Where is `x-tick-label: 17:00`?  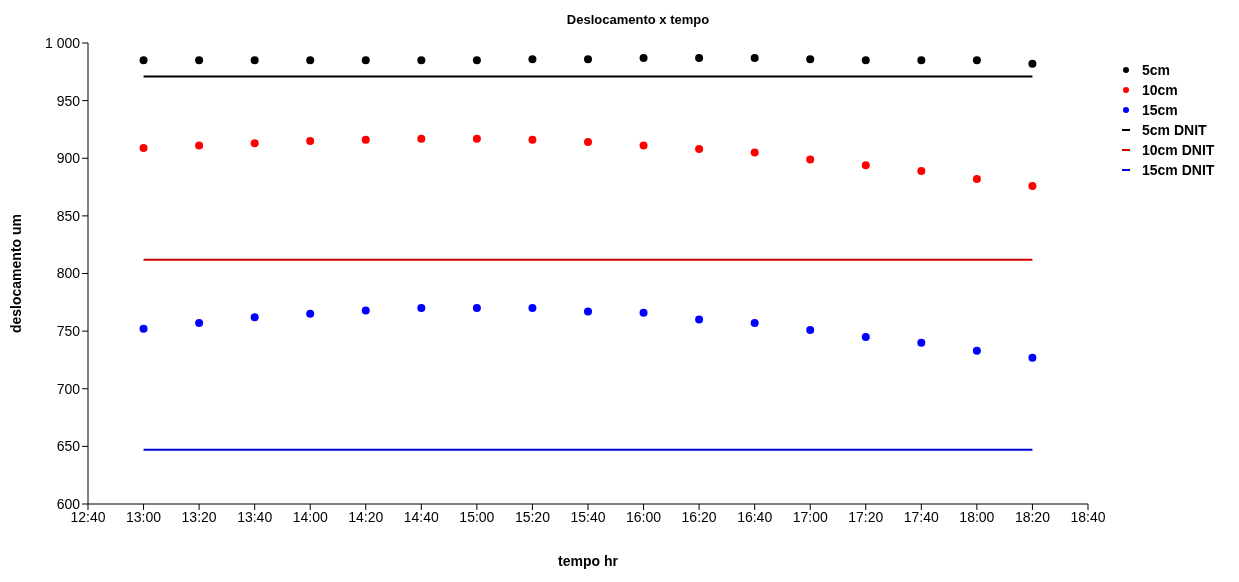
x-tick-label: 17:00 is located at coordinates (810, 516).